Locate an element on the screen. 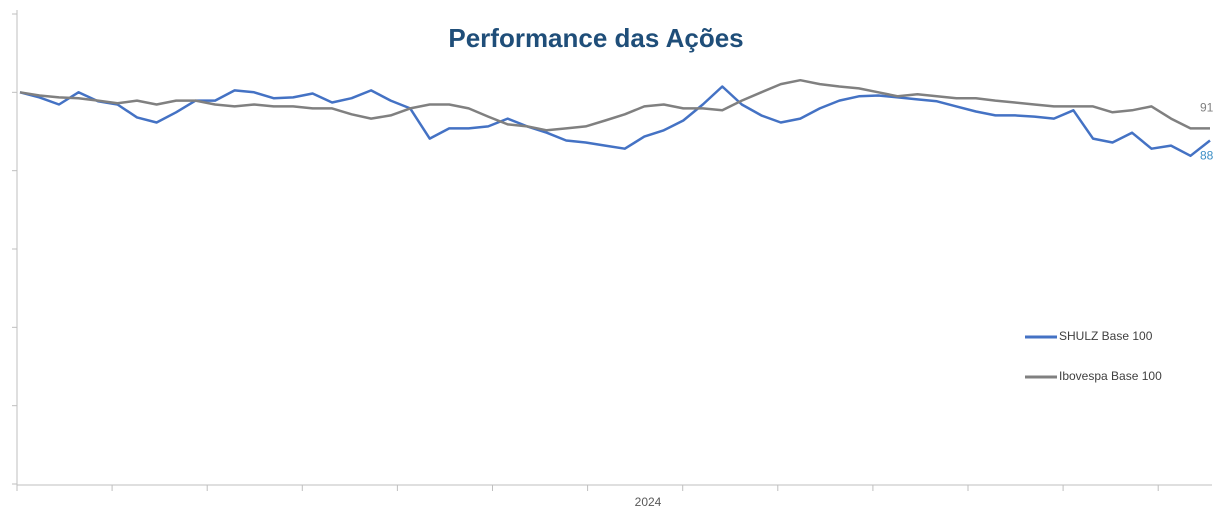 The image size is (1214, 510). data-label: 88 is located at coordinates (1207, 156).